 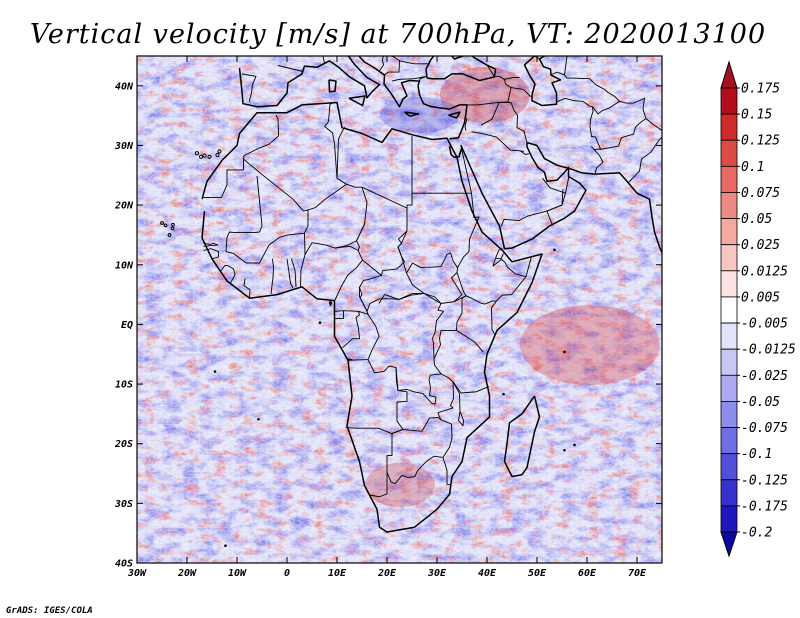 I want to click on lon-tick-label: 30W, so click(x=137, y=573).